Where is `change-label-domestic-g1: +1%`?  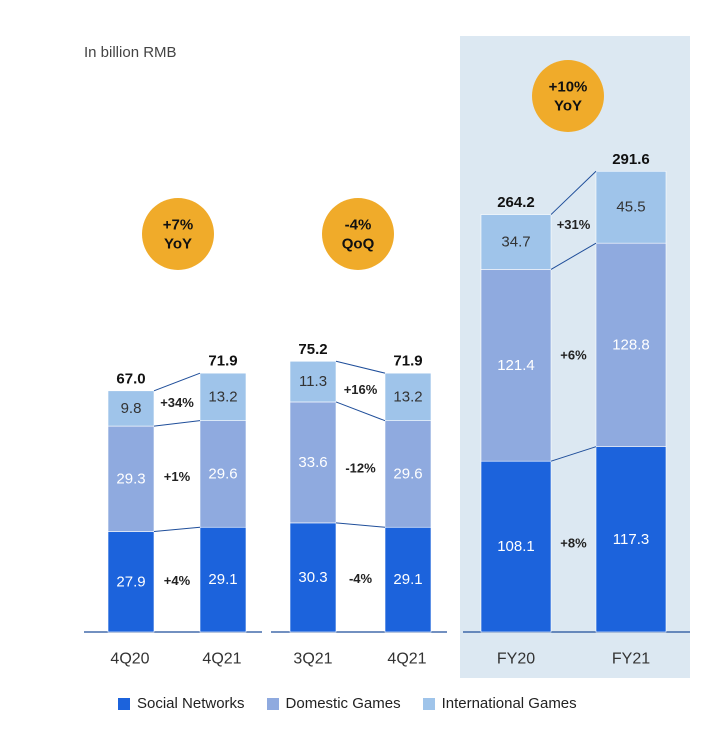 change-label-domestic-g1: +1% is located at coordinates (177, 476).